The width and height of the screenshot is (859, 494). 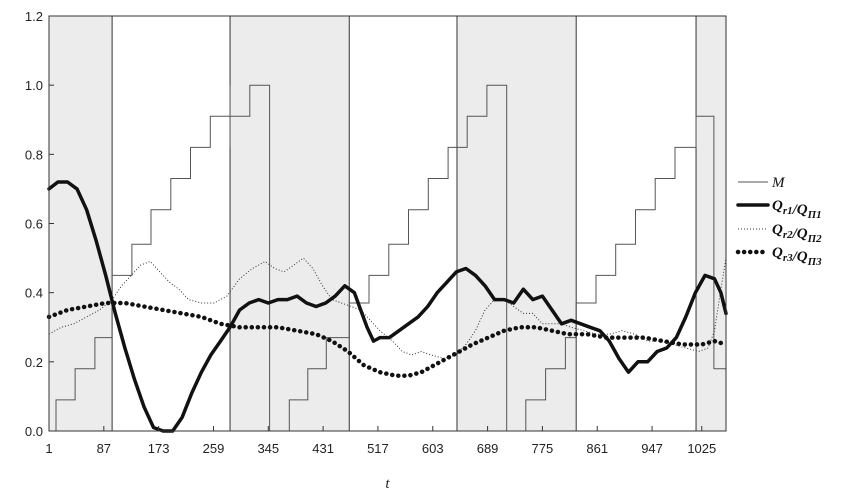 I want to click on x-axis-label: t, so click(x=387, y=484).